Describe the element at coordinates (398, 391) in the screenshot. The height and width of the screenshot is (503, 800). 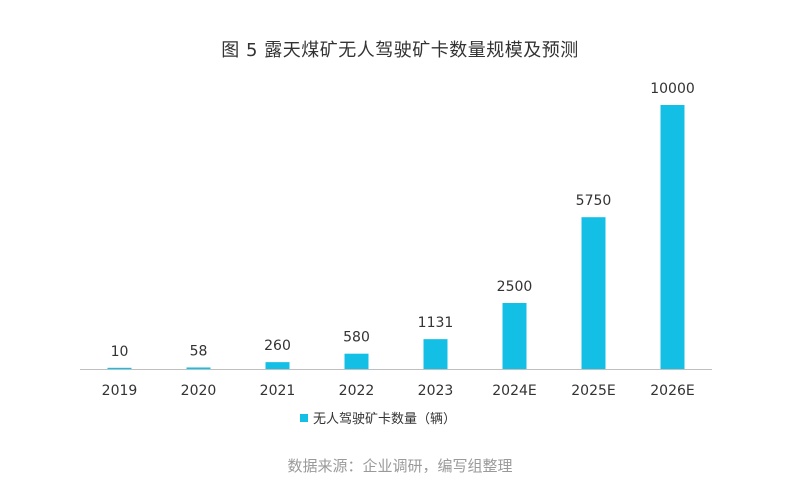
I see `x-tick-labels-group: 2019 2020 2021 2022 2023 2024E 2025E 2026E` at that location.